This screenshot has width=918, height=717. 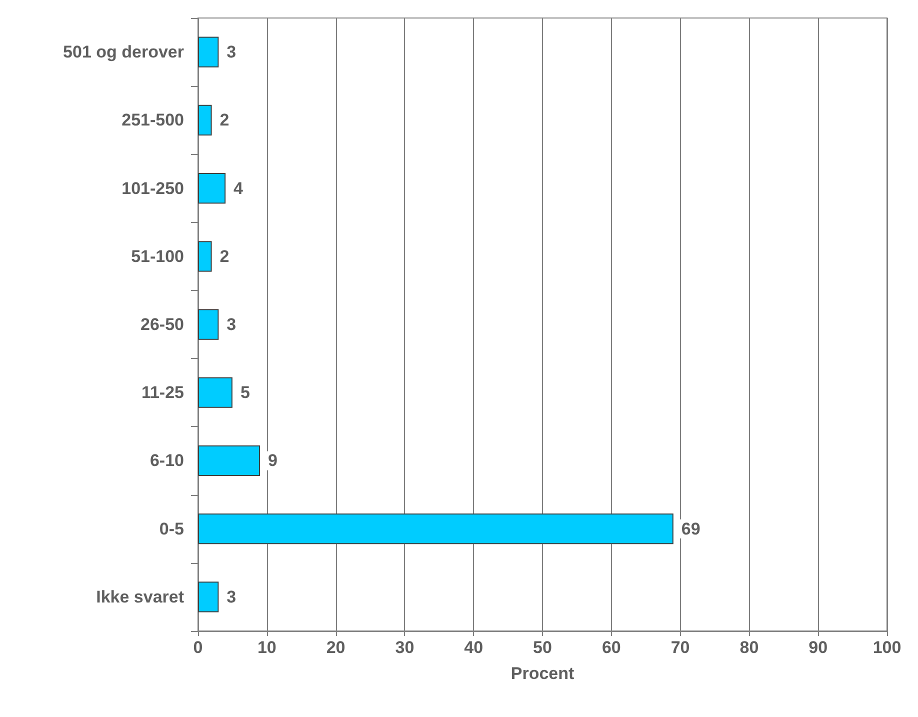 What do you see at coordinates (167, 460) in the screenshot?
I see `y-tick-label: 6-10` at bounding box center [167, 460].